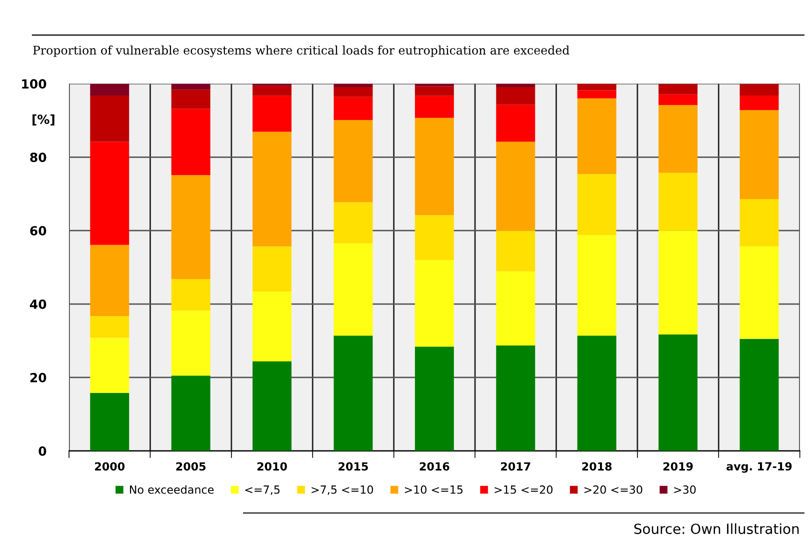 The height and width of the screenshot is (540, 812). I want to click on y-tick-label: 40, so click(38, 304).